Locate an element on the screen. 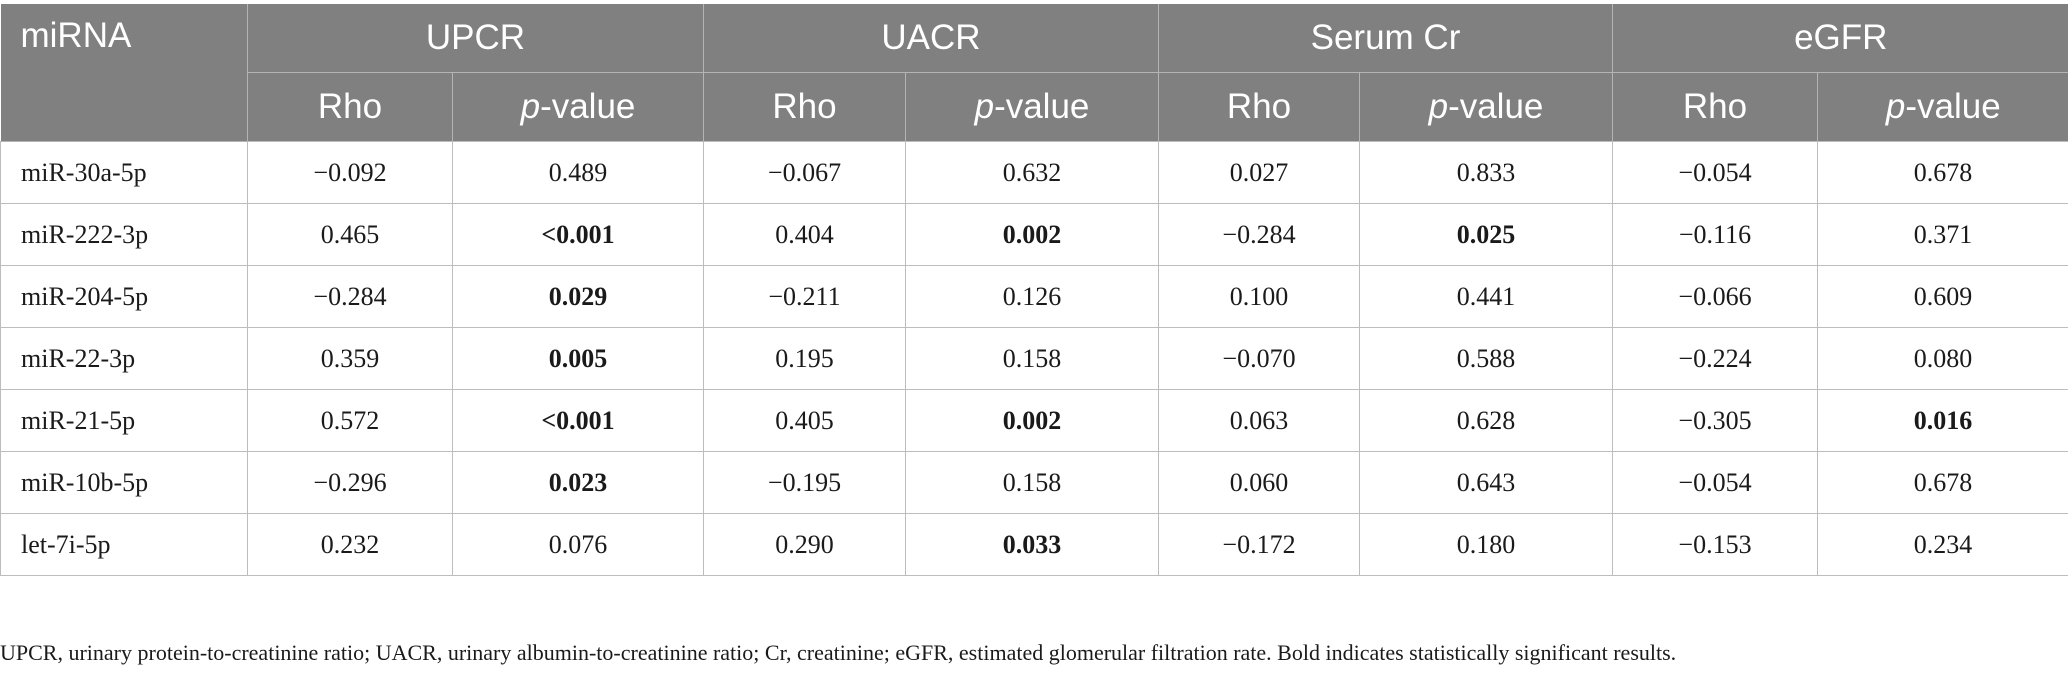 Image resolution: width=2068 pixels, height=678 pixels. header-mirna: miRNA is located at coordinates (124, 73).